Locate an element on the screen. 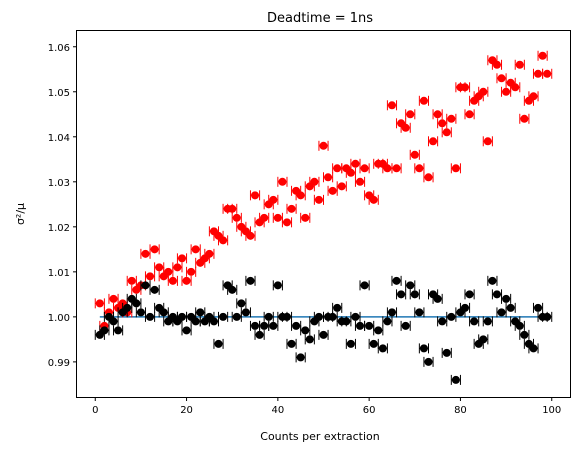  y-tick-label: 1.03 is located at coordinates (59, 183).